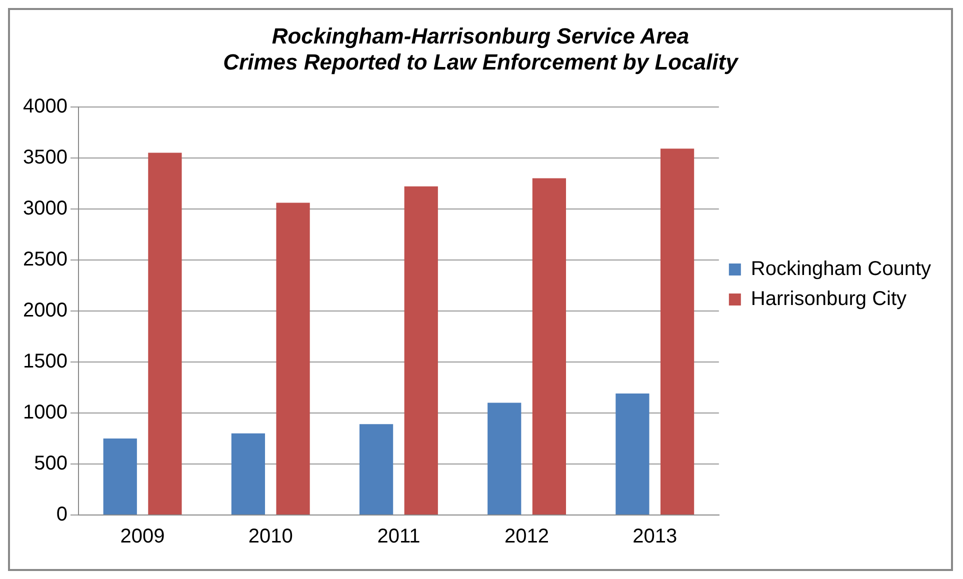 The image size is (963, 579). I want to click on y-tick-label: 3000, so click(45, 208).